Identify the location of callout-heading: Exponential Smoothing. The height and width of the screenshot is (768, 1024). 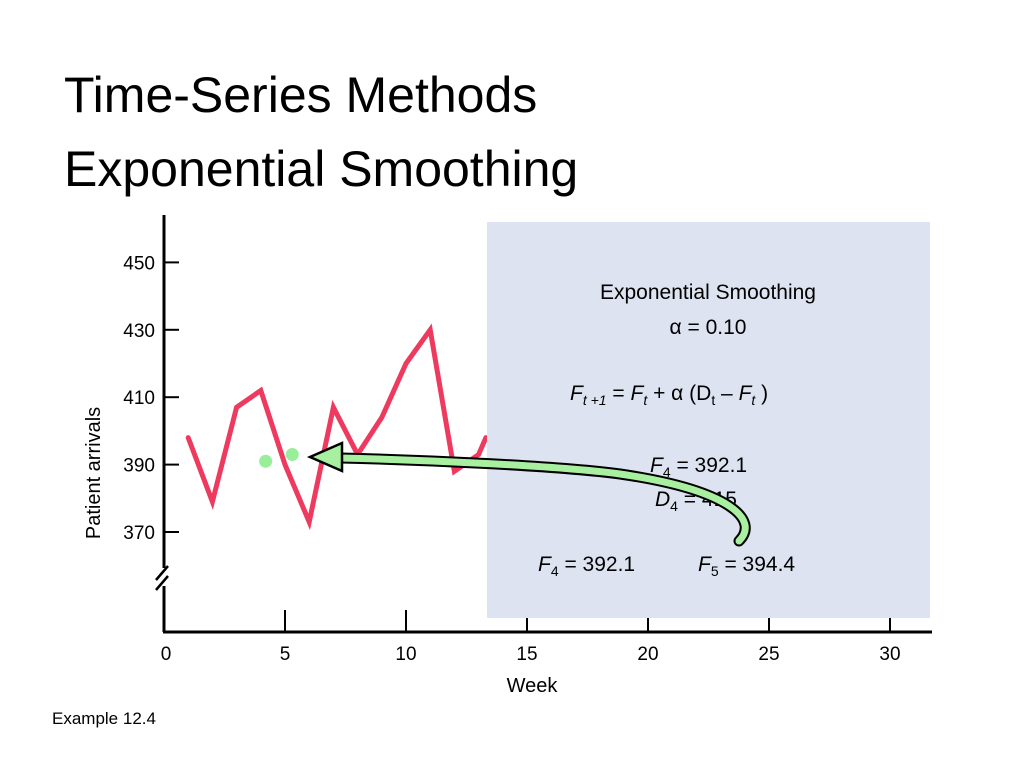
(708, 292).